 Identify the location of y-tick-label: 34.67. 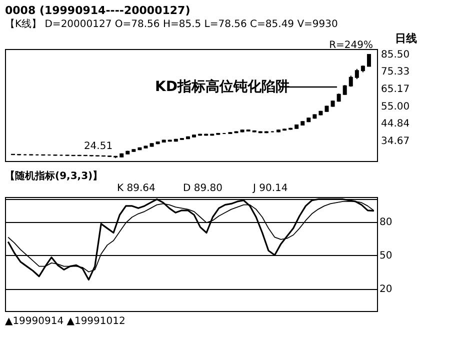
(395, 141).